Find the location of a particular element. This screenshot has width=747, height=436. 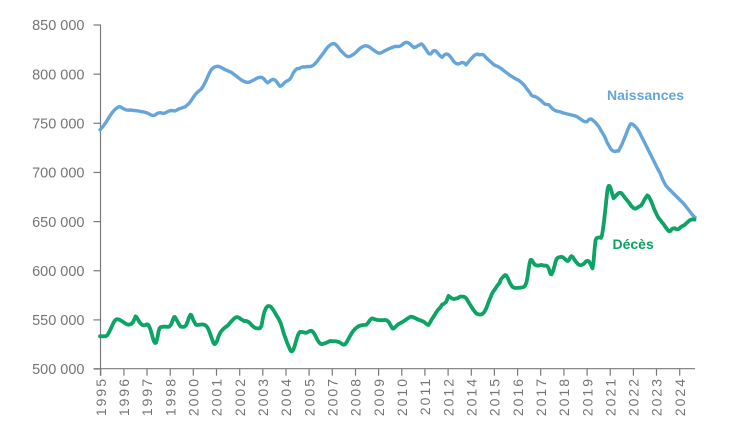

svg-text: Décès is located at coordinates (633, 244).